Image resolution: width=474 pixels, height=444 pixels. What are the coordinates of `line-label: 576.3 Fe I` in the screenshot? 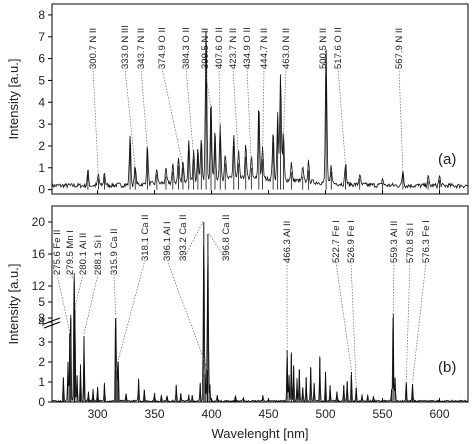 It's located at (426, 241).